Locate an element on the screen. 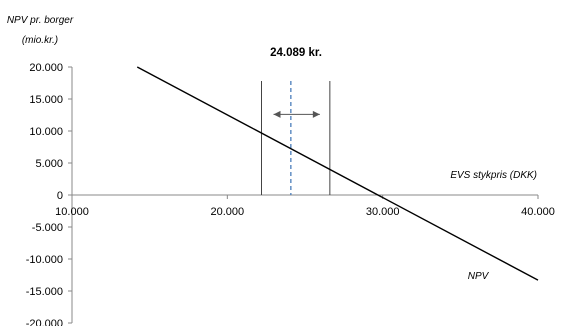 The width and height of the screenshot is (563, 331). range-arrow-left-head is located at coordinates (277, 114).